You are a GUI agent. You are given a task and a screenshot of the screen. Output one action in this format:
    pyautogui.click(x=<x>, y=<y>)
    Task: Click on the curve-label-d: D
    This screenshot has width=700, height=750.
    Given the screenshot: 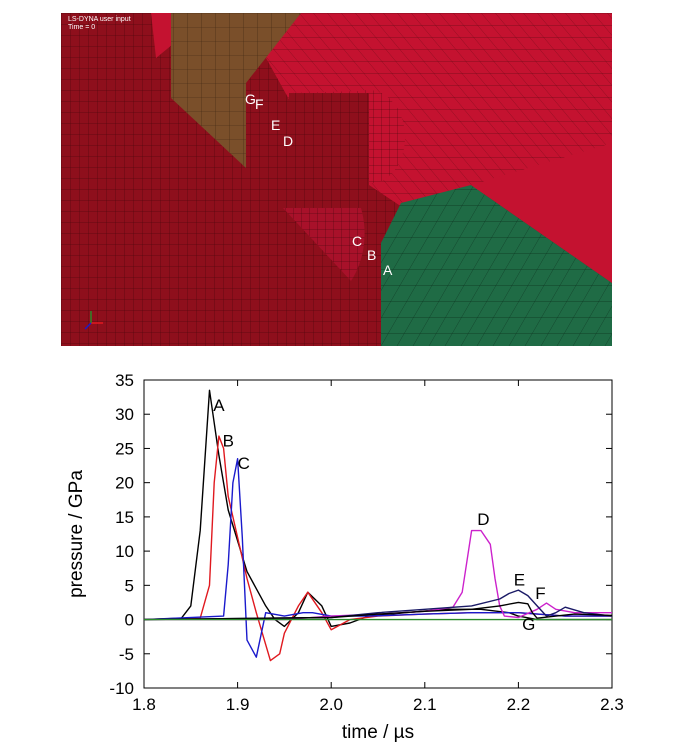 What is the action you would take?
    pyautogui.click(x=483, y=519)
    